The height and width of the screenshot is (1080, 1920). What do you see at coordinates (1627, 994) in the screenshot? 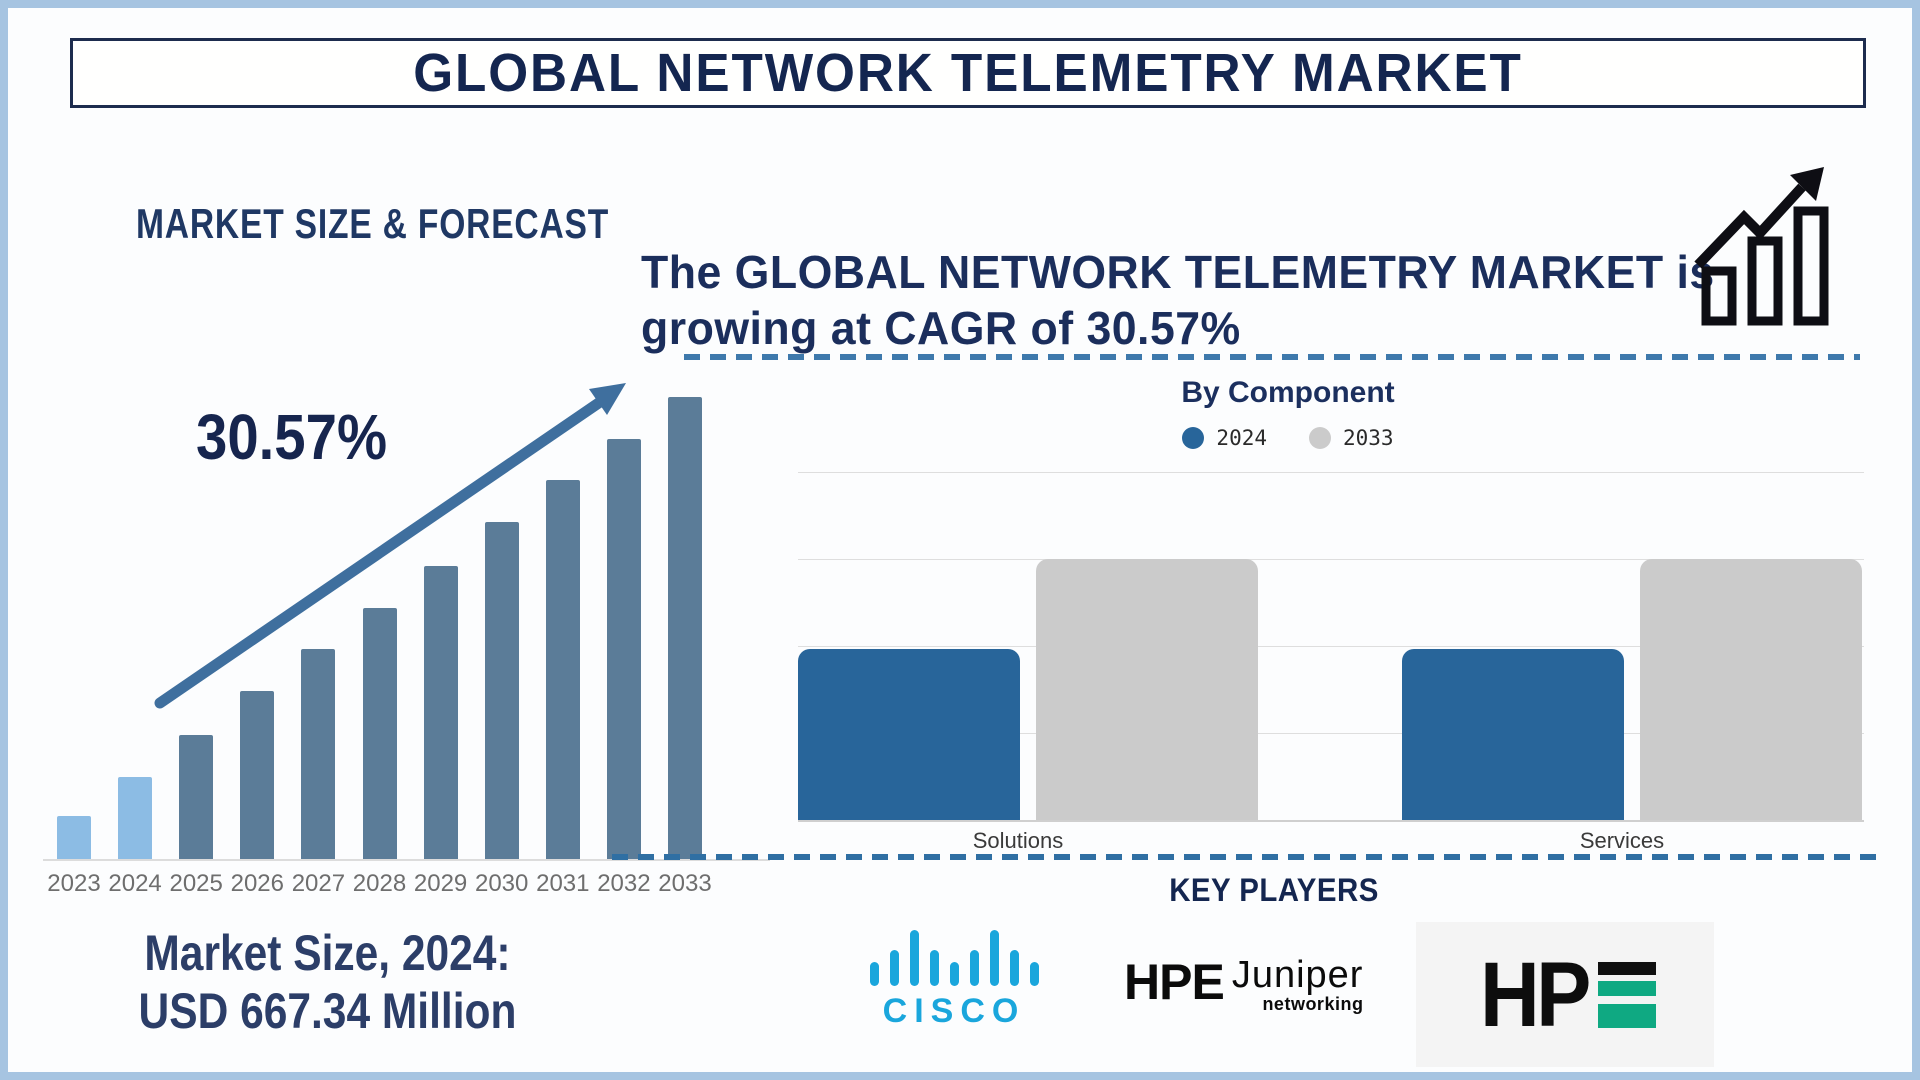
I see `hpe-element-icon` at bounding box center [1627, 994].